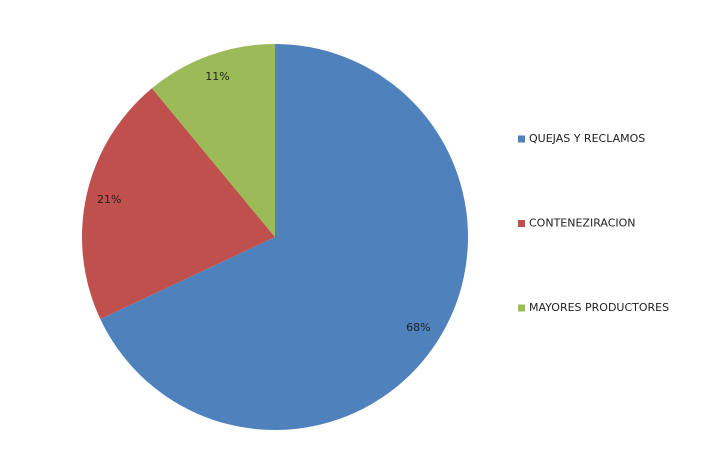 This screenshot has height=474, width=720. Describe the element at coordinates (109, 199) in the screenshot. I see `data-label: 21%` at that location.